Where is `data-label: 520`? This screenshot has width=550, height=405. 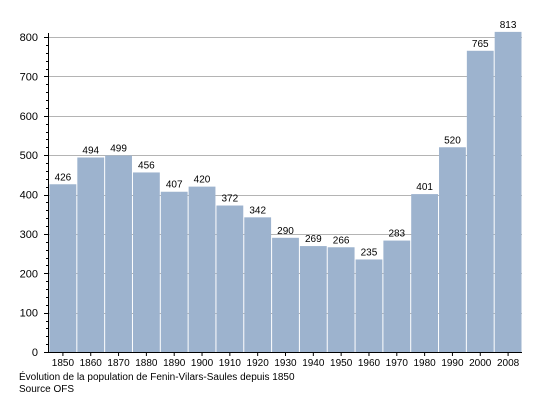 data-label: 520 is located at coordinates (452, 140).